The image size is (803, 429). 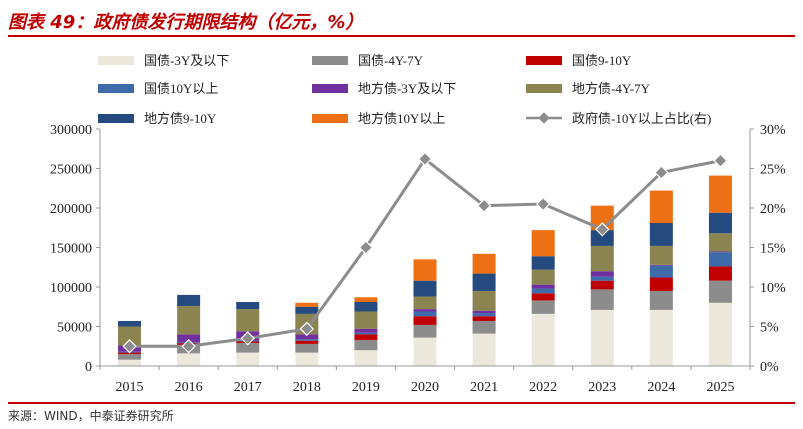 What do you see at coordinates (769, 367) in the screenshot?
I see `y-right-tick-label: 0%` at bounding box center [769, 367].